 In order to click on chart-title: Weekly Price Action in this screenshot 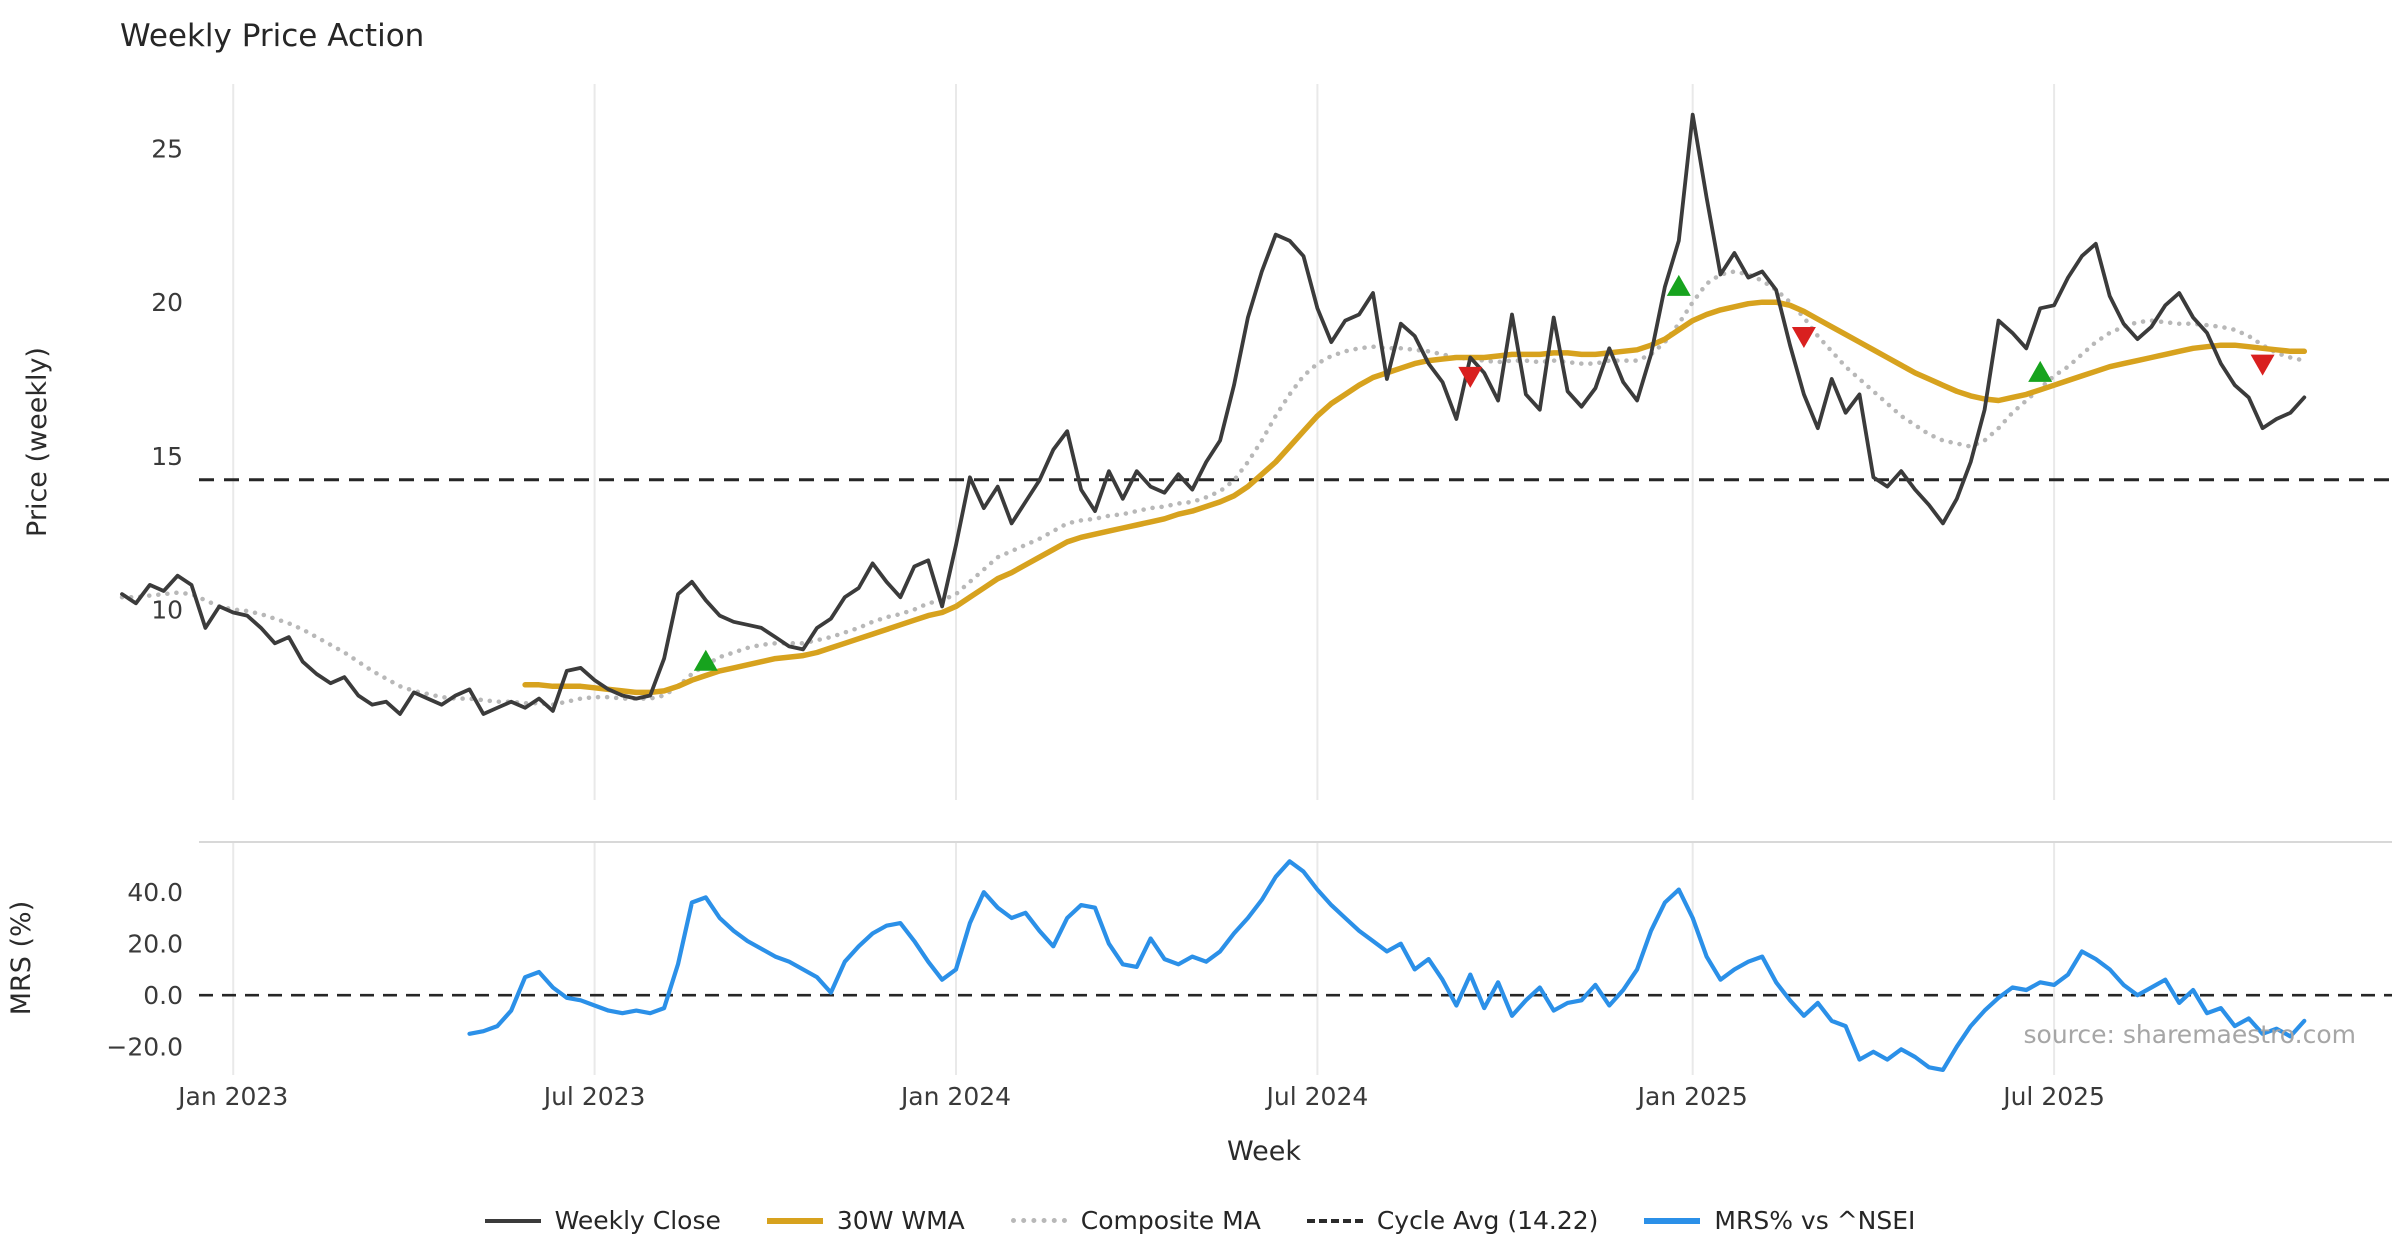, I will do `click(272, 36)`.